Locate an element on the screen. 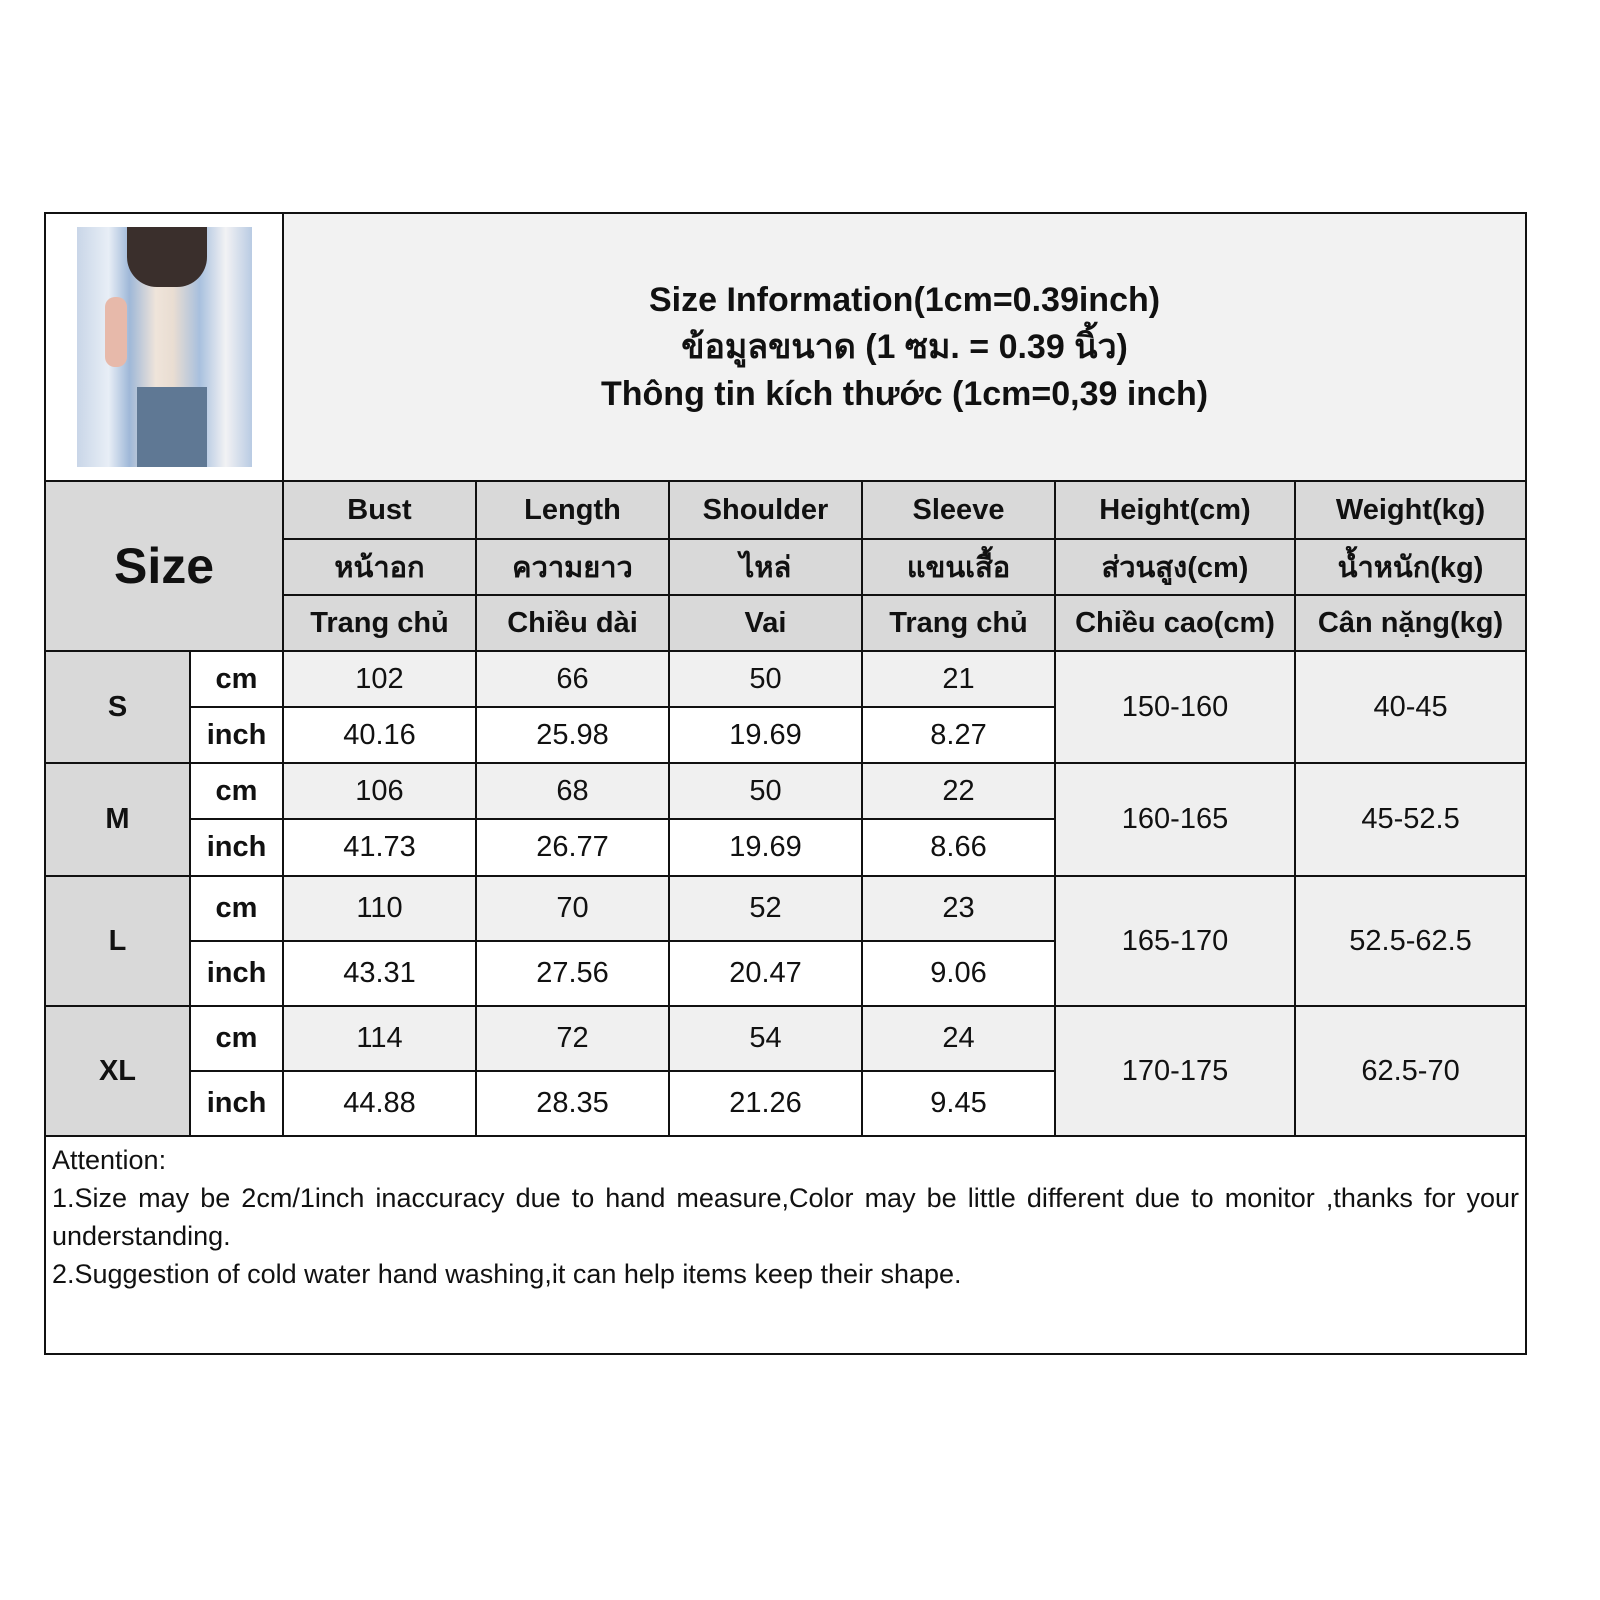 The height and width of the screenshot is (1600, 1600). column-header: น้ำหนัก(kg) is located at coordinates (1410, 567).